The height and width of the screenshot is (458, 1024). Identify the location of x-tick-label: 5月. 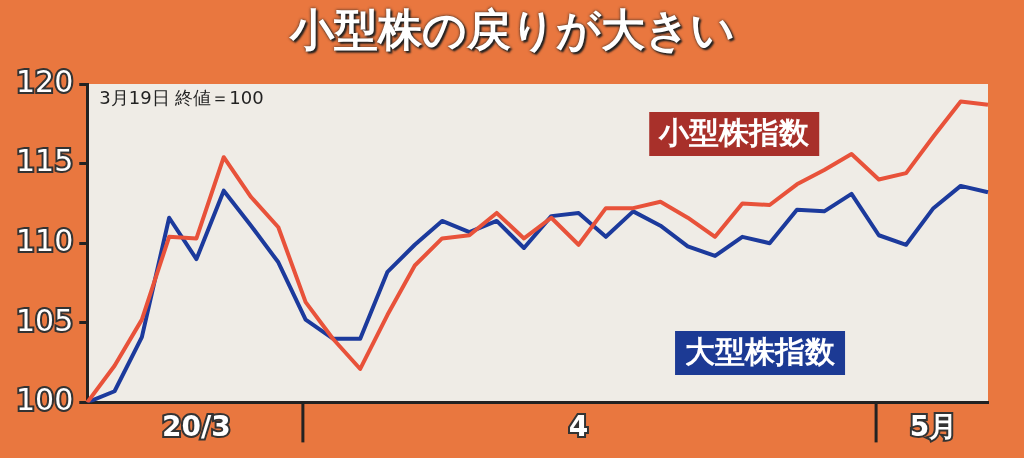
(933, 427).